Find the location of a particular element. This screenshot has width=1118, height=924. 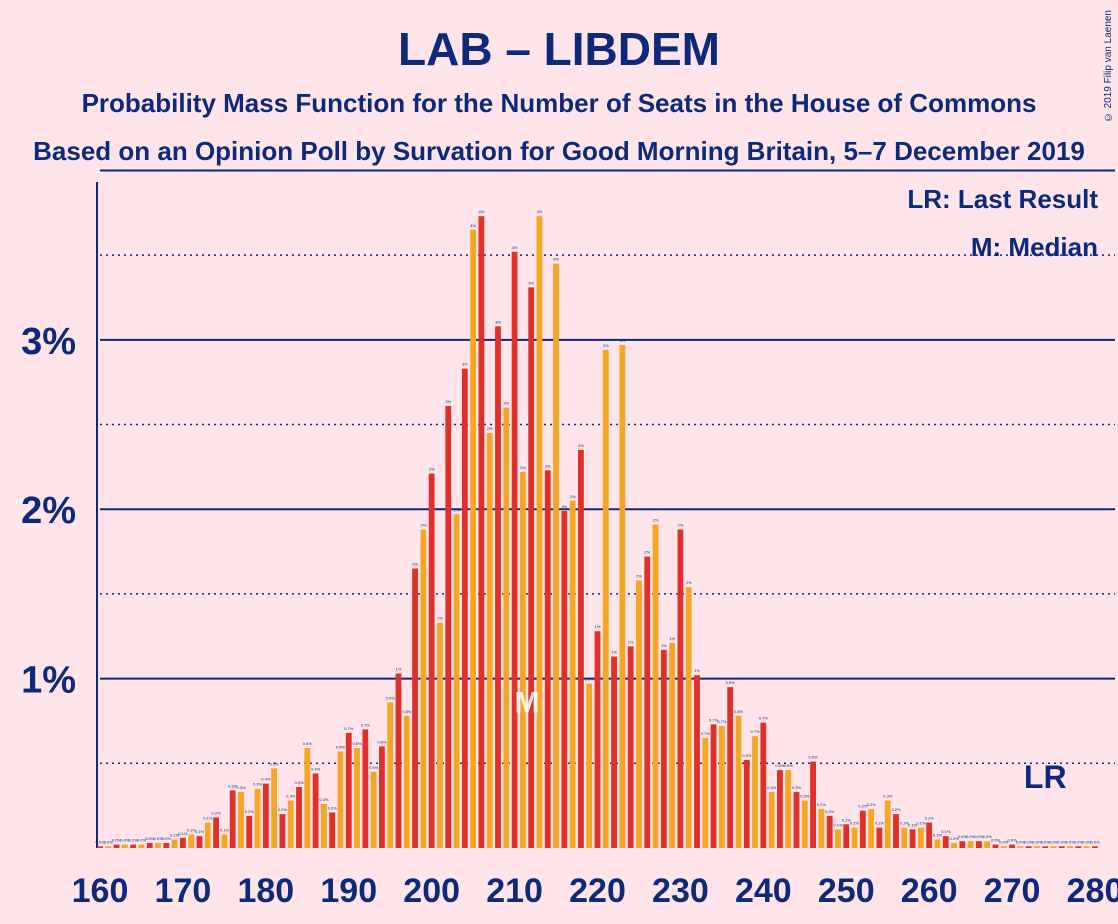

x-tick-label: 270 is located at coordinates (1012, 891).